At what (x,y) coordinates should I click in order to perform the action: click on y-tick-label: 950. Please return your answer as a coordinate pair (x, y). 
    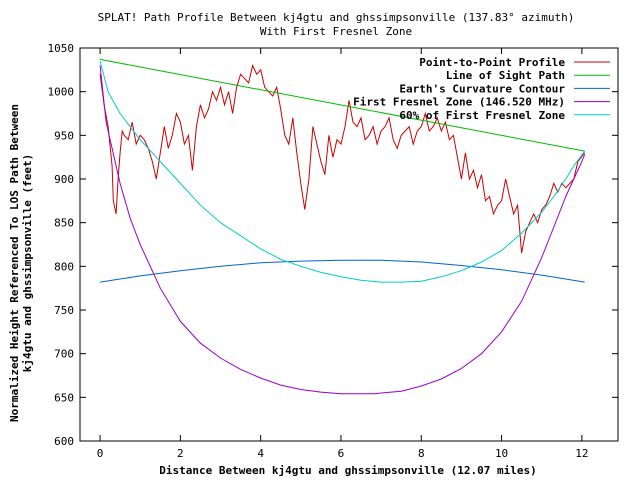
    Looking at the image, I should click on (64, 135).